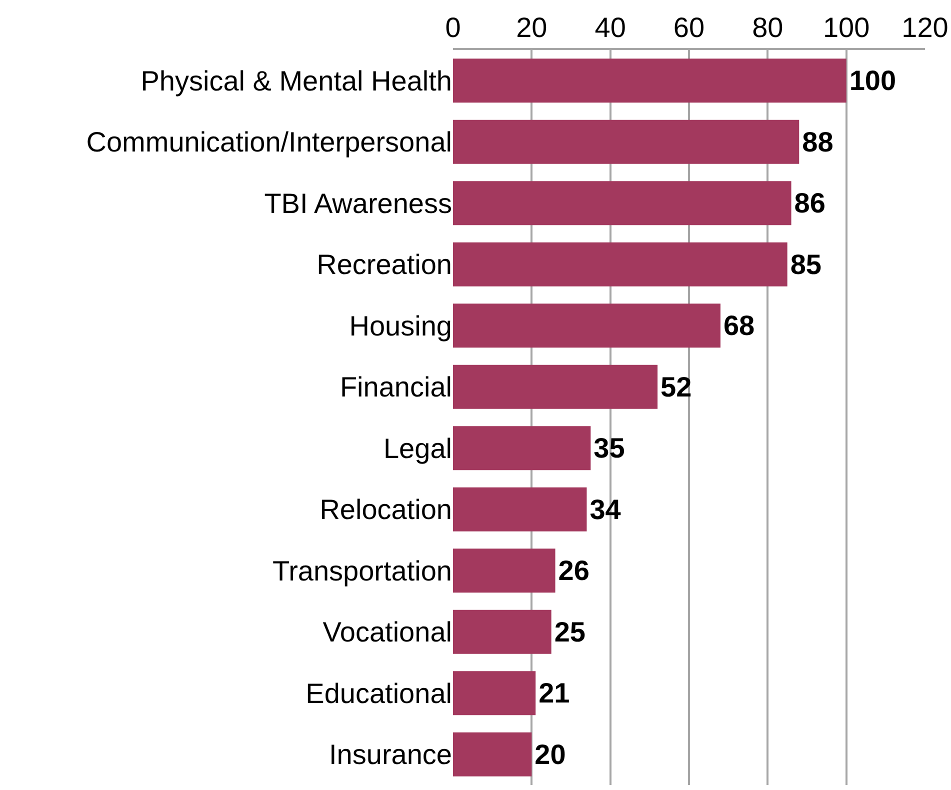 The image size is (951, 790). Describe the element at coordinates (400, 326) in the screenshot. I see `y-tick-label: Housing` at that location.